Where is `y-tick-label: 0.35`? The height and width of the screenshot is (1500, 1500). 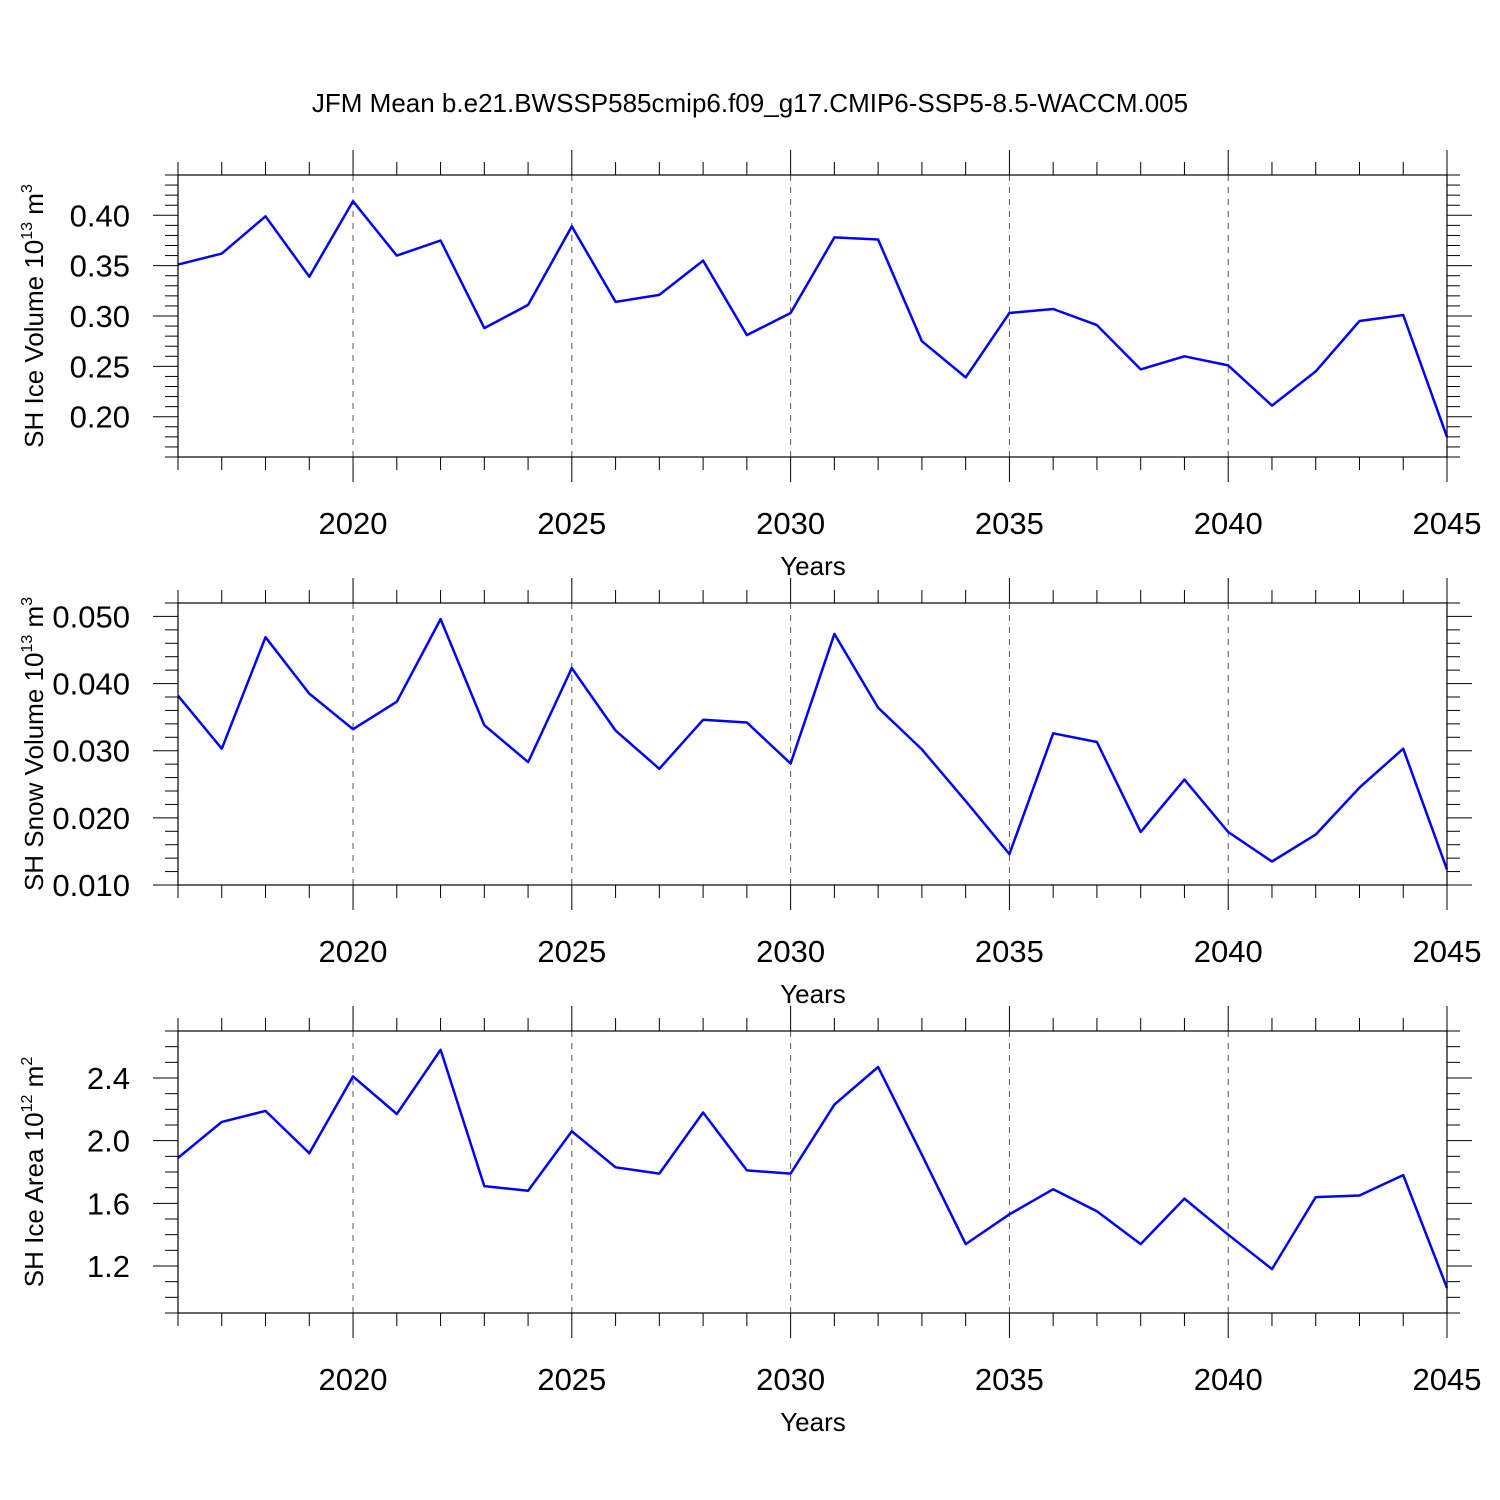 y-tick-label: 0.35 is located at coordinates (100, 266).